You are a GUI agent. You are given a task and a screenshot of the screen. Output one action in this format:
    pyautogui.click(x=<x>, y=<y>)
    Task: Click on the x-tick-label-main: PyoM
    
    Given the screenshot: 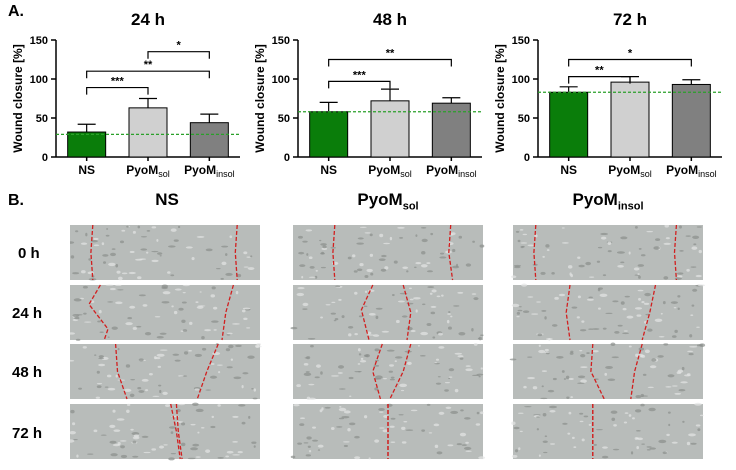 What is the action you would take?
    pyautogui.click(x=682, y=170)
    